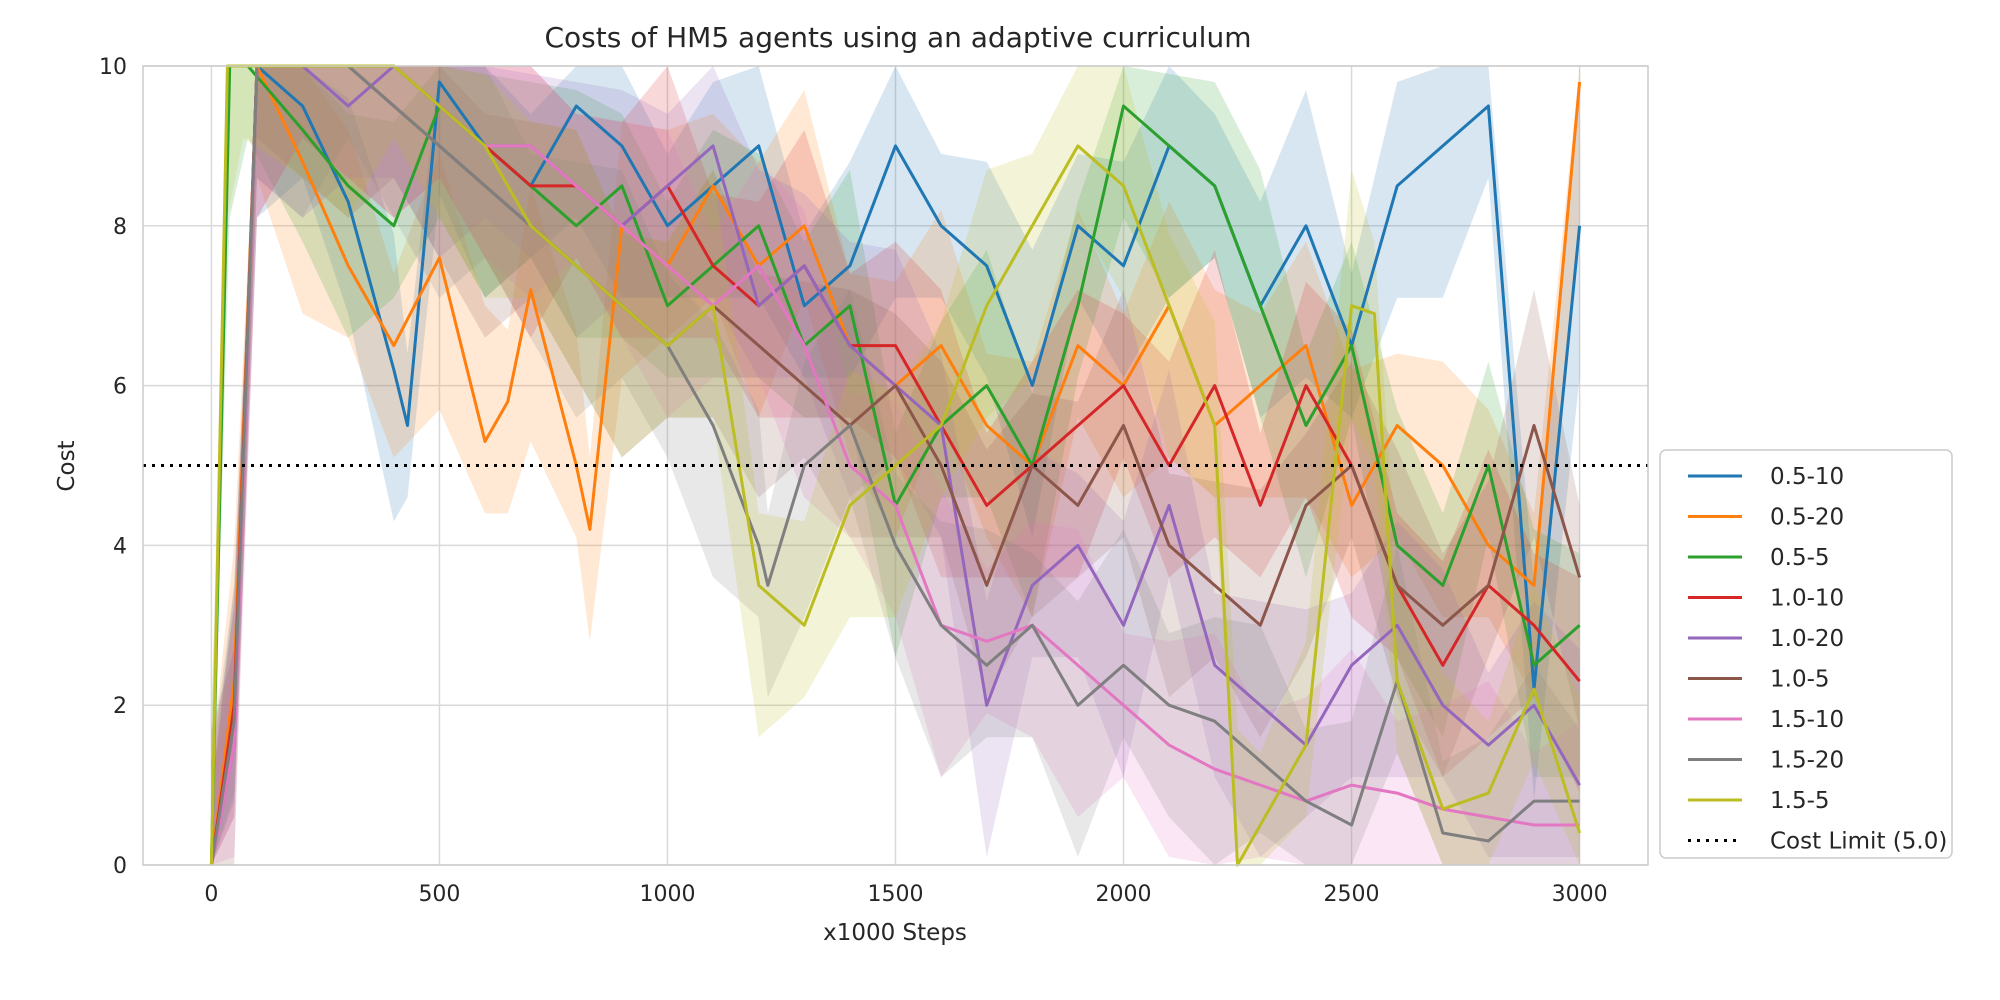  I want to click on y-tick-label: 10, so click(113, 67).